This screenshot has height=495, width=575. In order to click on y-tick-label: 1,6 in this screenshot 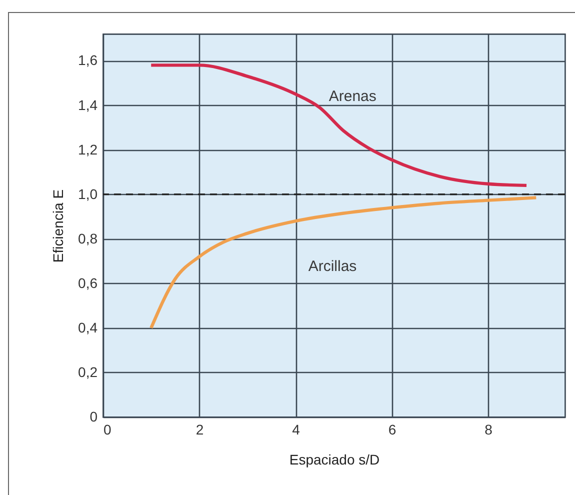, I will do `click(88, 60)`.